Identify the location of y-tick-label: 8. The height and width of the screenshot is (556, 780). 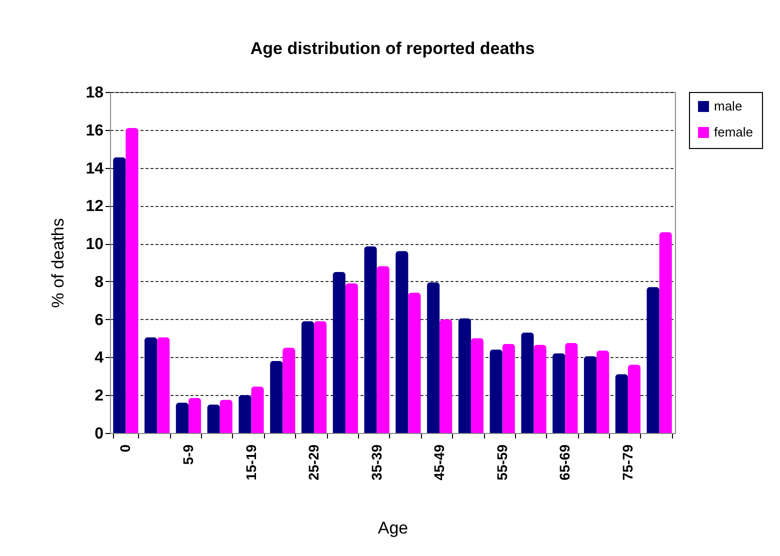
(99, 282).